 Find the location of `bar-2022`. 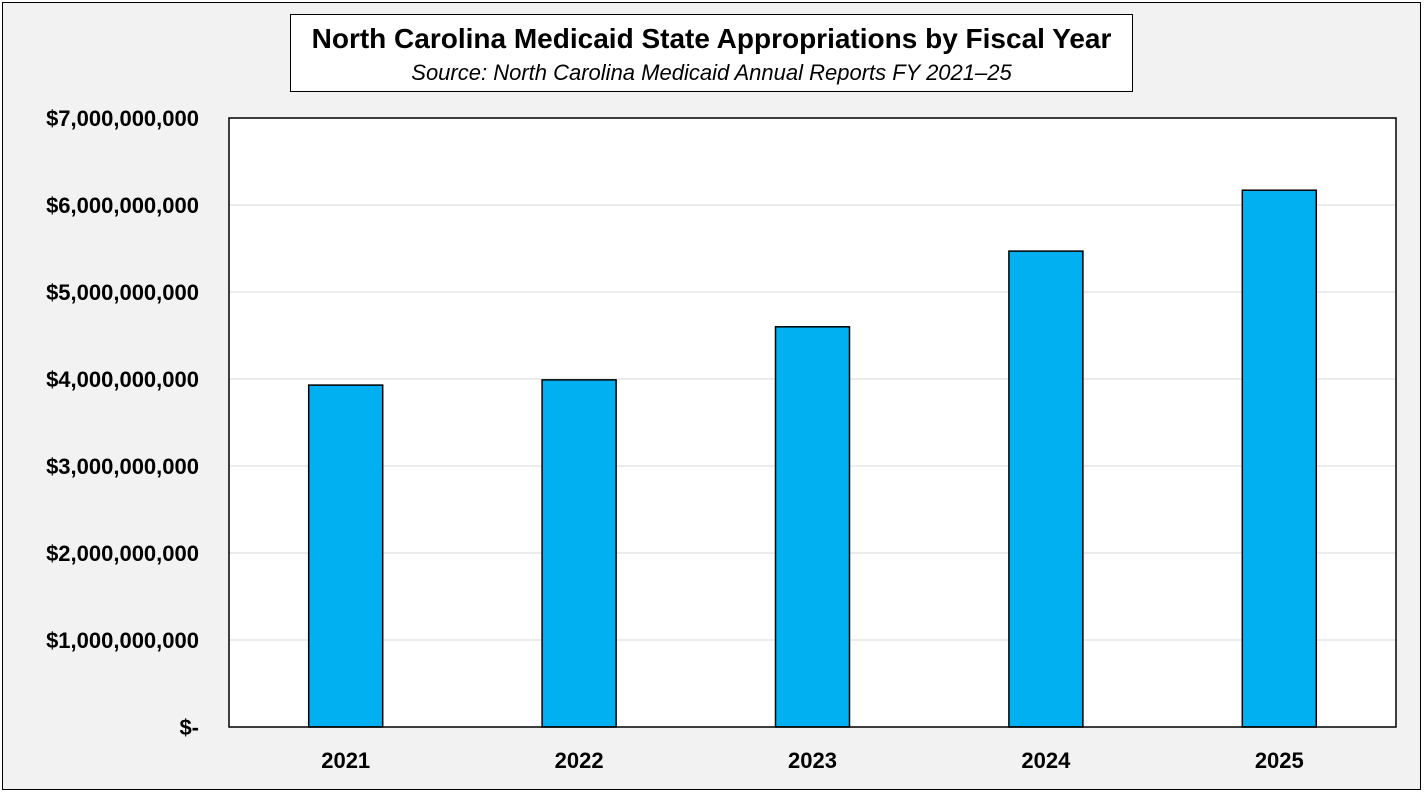

bar-2022 is located at coordinates (579, 553).